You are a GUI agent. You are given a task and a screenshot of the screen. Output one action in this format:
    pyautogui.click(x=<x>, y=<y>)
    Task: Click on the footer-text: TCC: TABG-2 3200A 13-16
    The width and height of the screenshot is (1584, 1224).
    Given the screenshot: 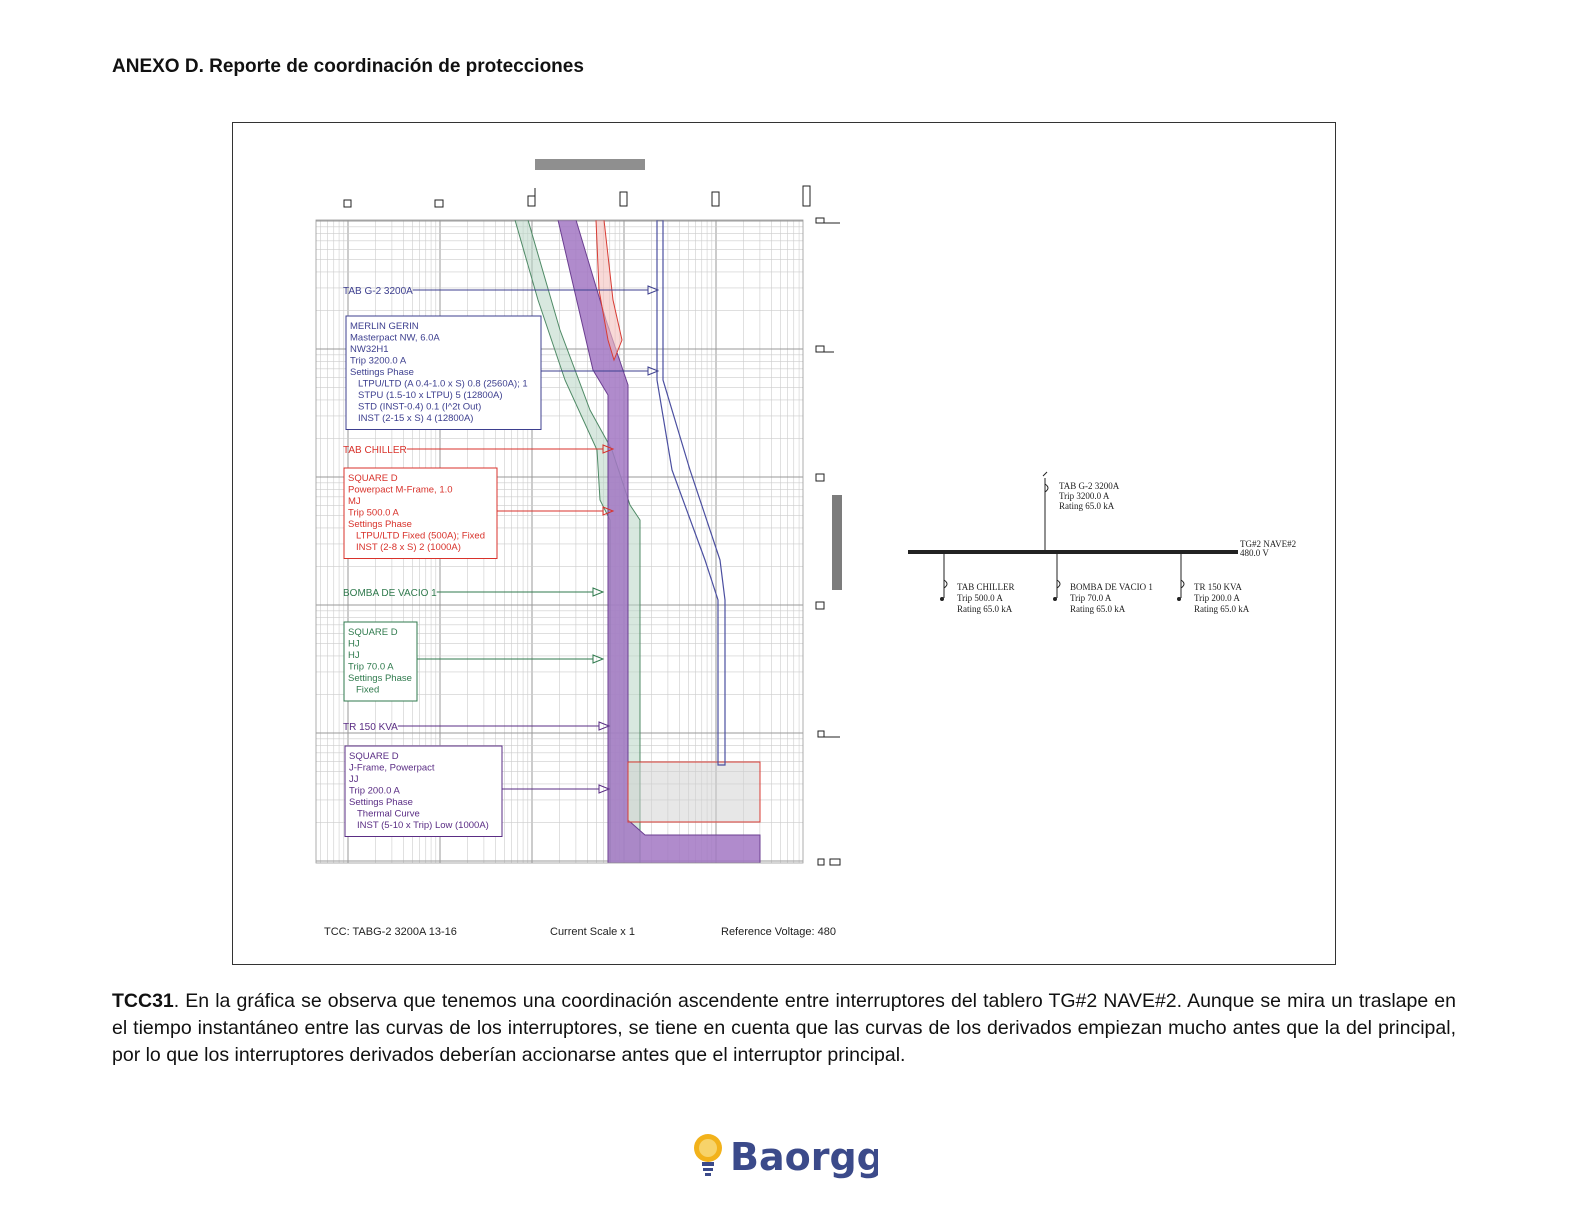 What is the action you would take?
    pyautogui.click(x=390, y=932)
    